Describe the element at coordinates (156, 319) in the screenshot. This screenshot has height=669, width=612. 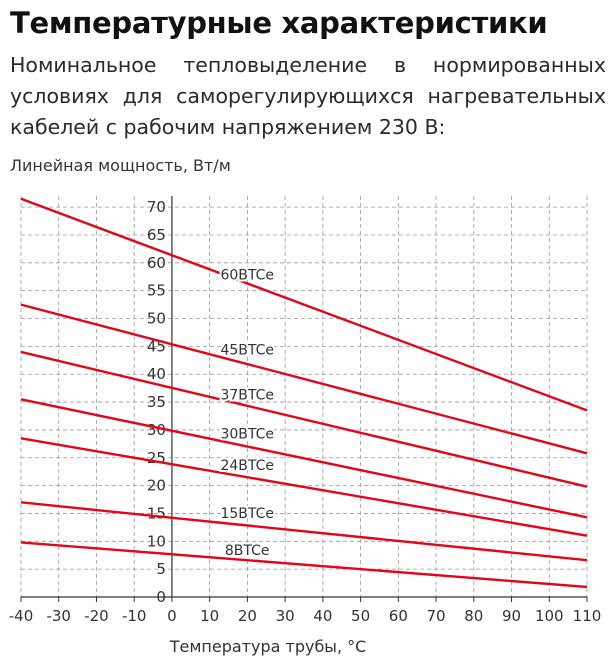
I see `y-tick-label: 50` at that location.